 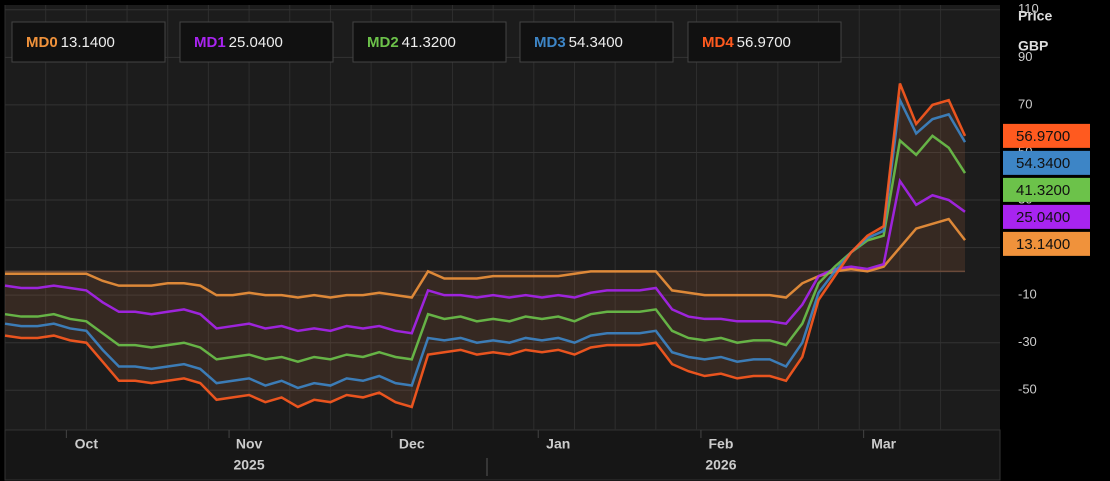 I want to click on y-tick-label: 70, so click(x=1025, y=103).